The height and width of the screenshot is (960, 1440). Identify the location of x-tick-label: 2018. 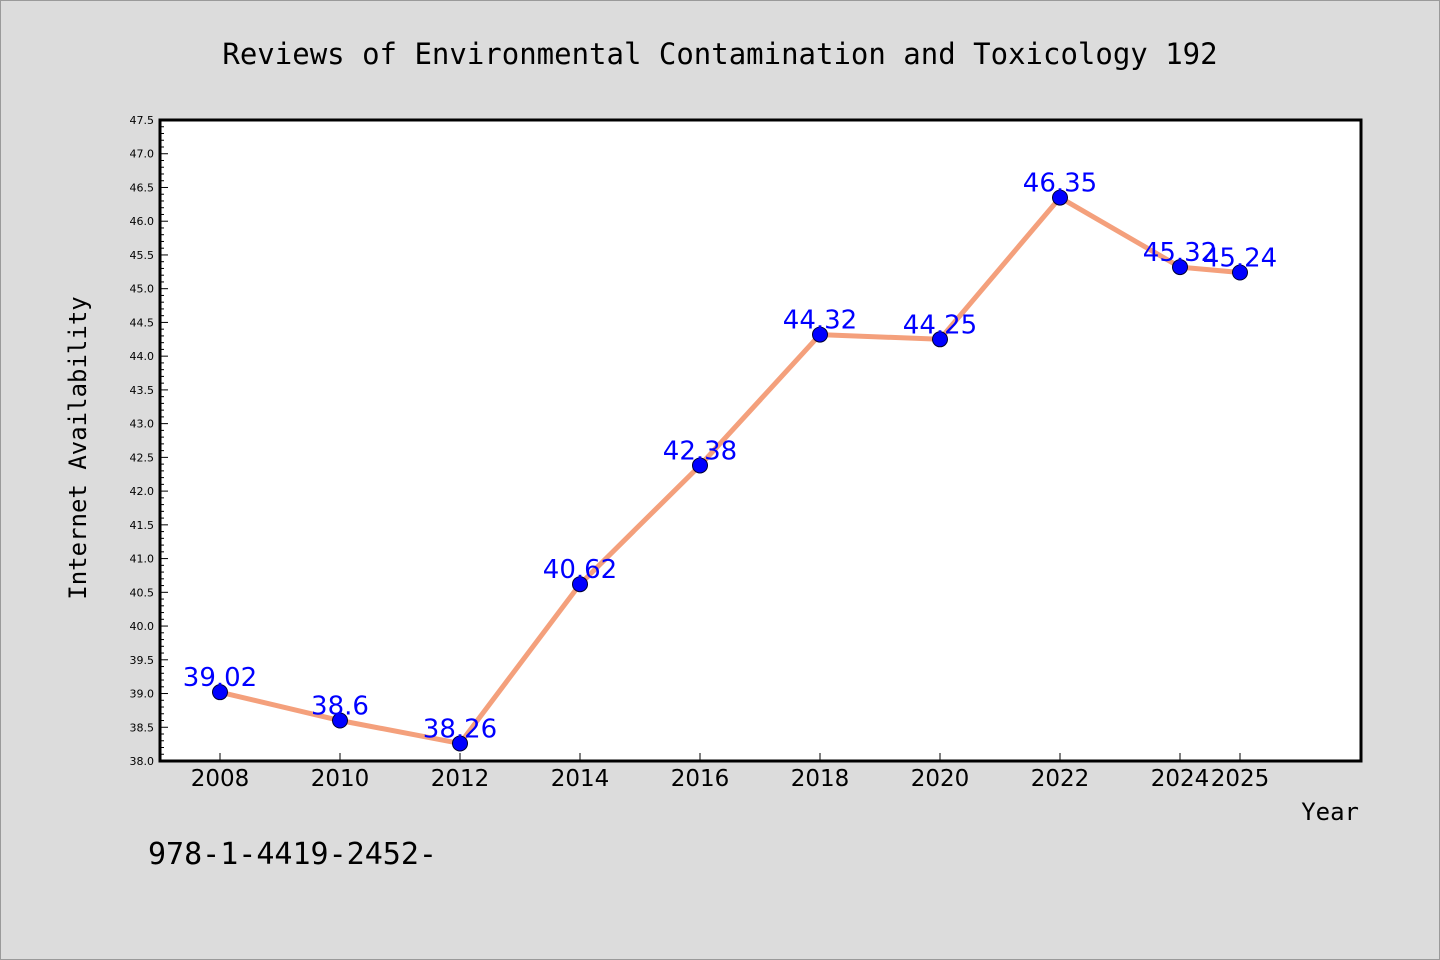
(820, 779).